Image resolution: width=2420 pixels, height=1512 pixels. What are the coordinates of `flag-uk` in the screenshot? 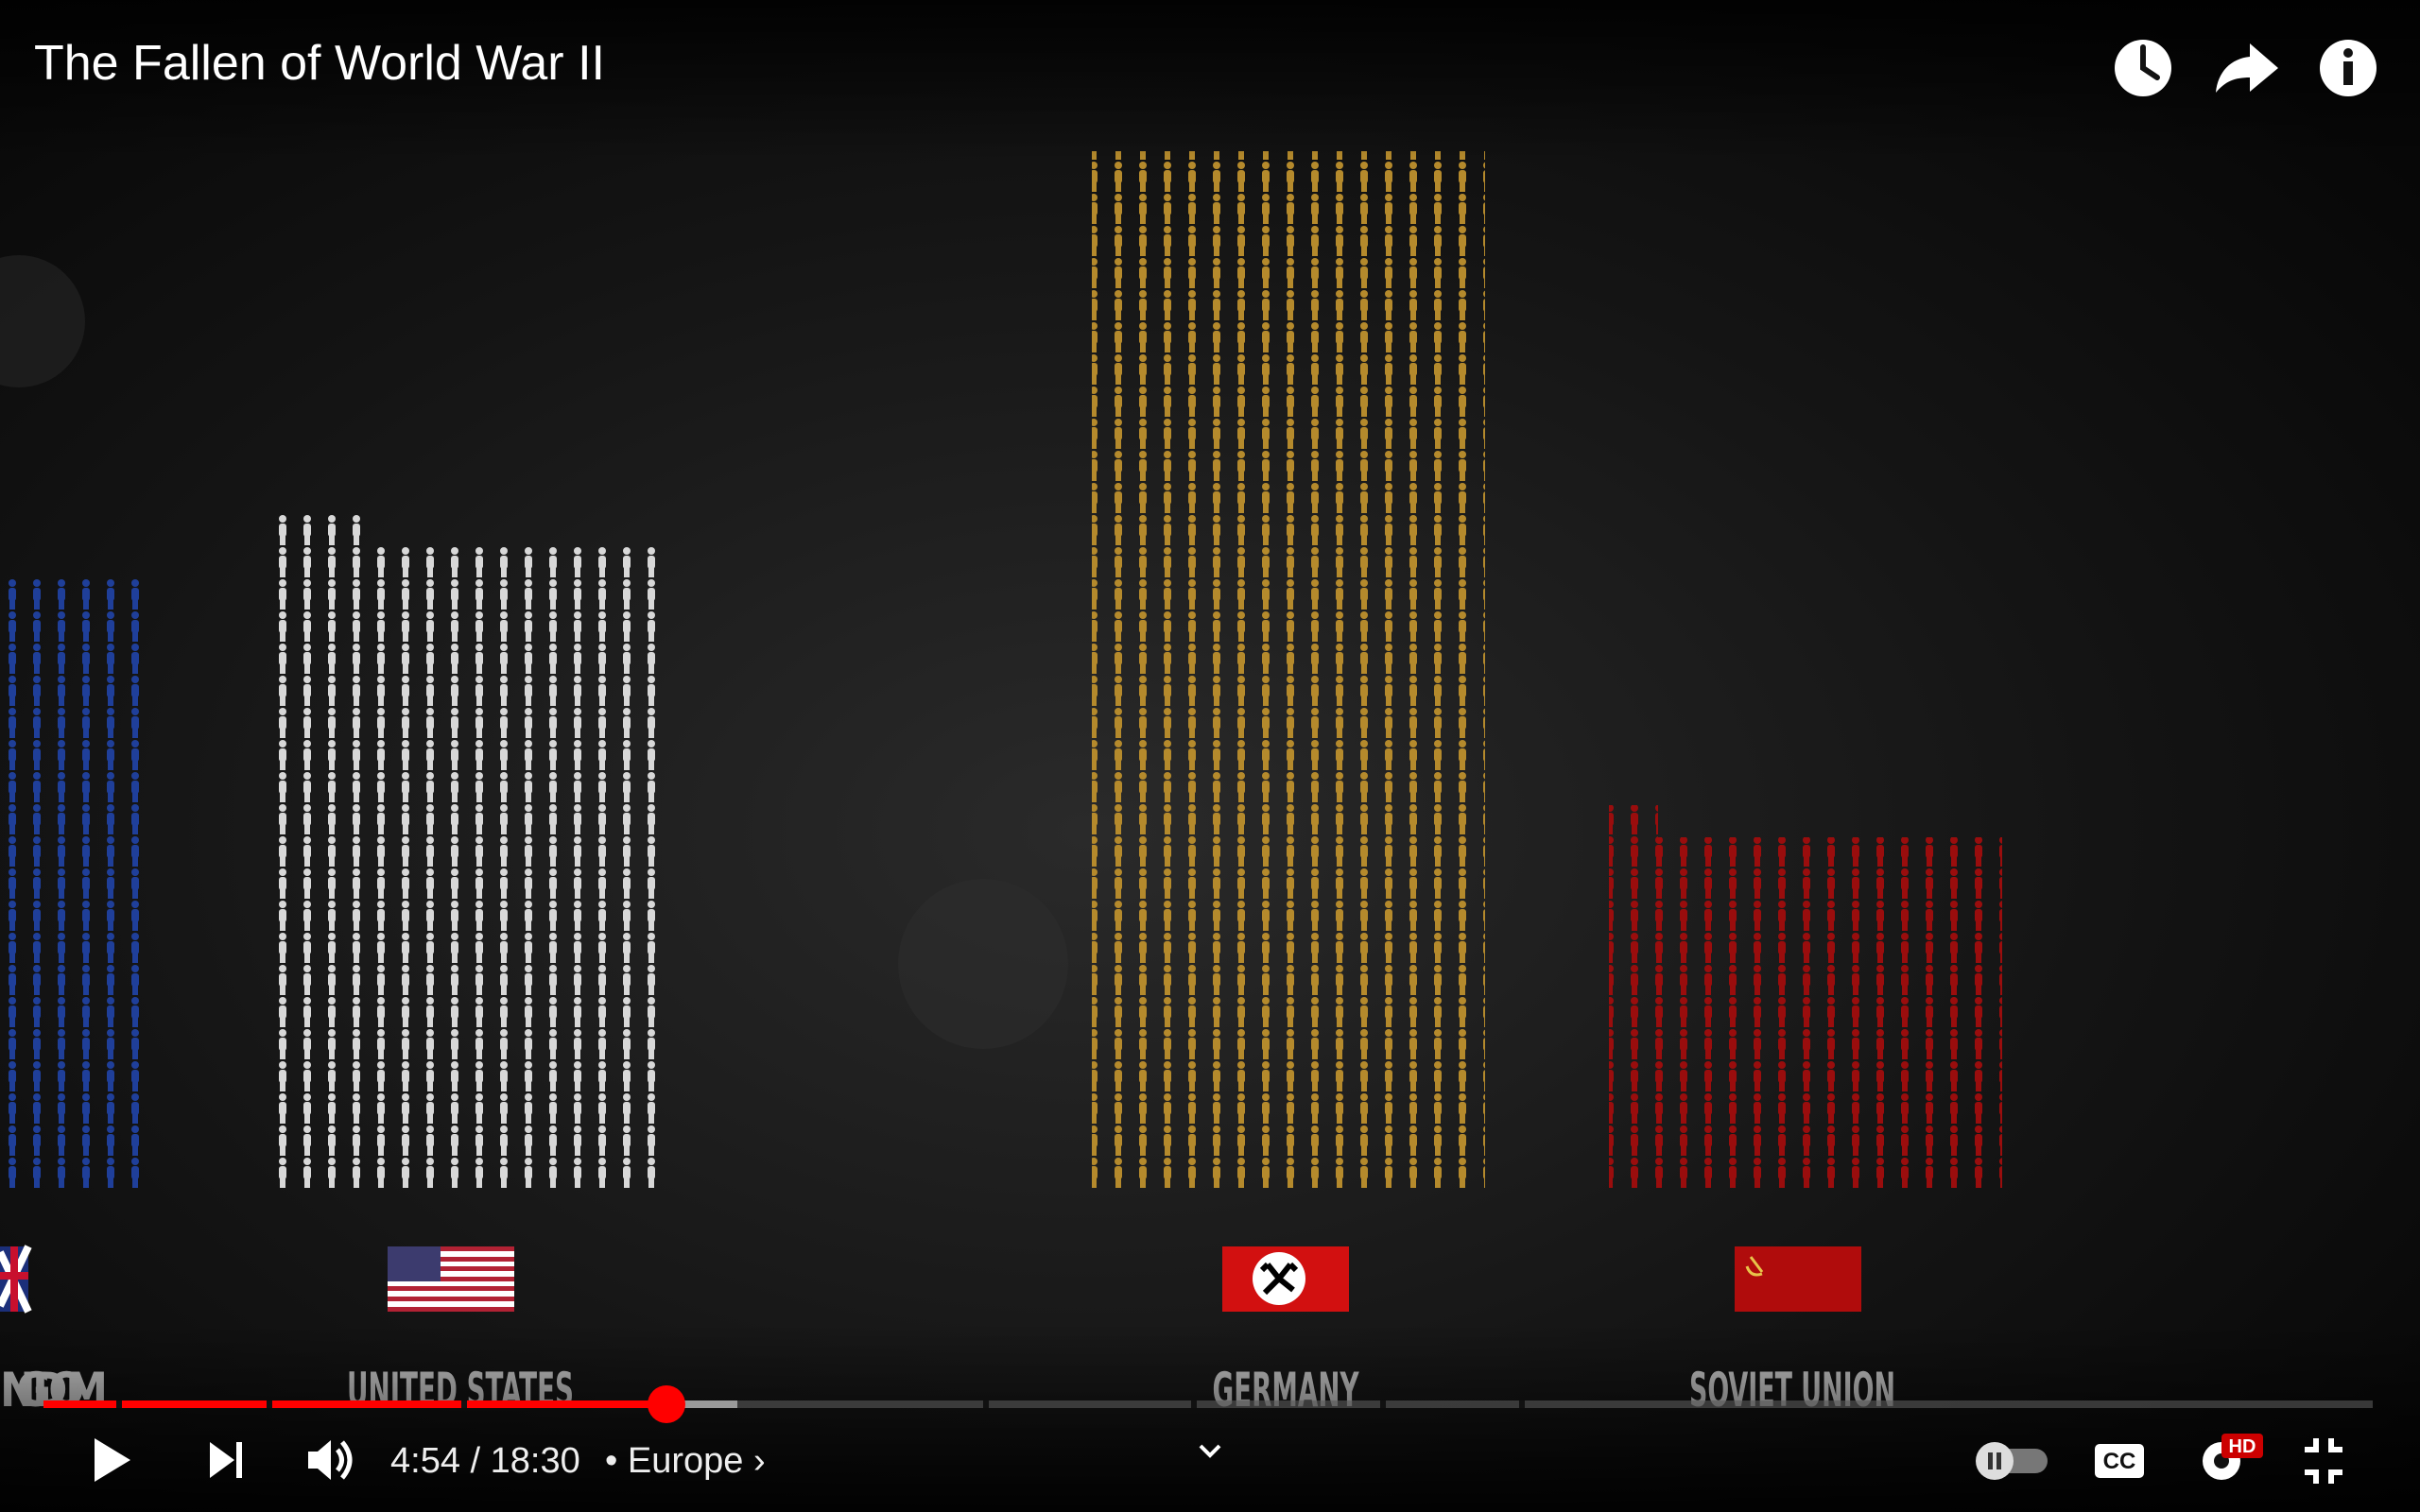 It's located at (16, 1279).